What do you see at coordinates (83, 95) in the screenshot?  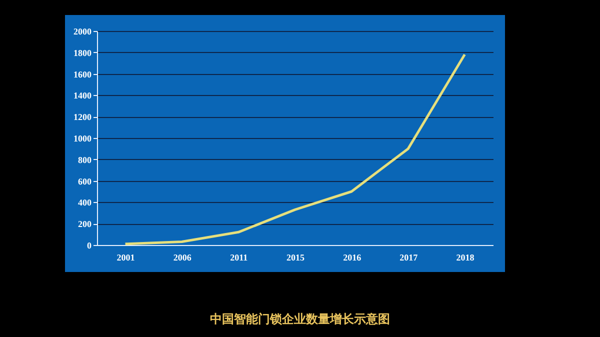 I see `y-tick-label: 1400` at bounding box center [83, 95].